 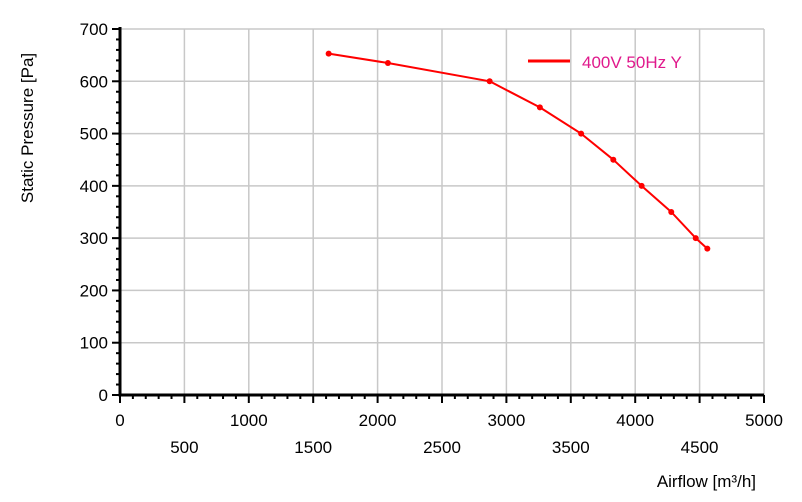 I want to click on y-tick-label: 0, so click(x=103, y=395).